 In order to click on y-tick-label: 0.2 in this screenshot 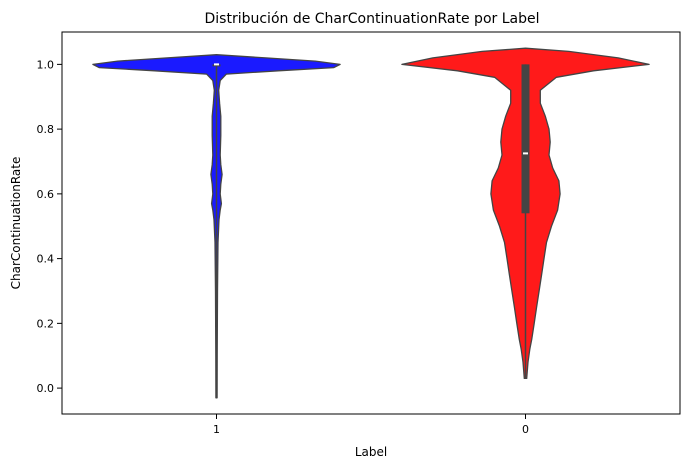, I will do `click(46, 323)`.